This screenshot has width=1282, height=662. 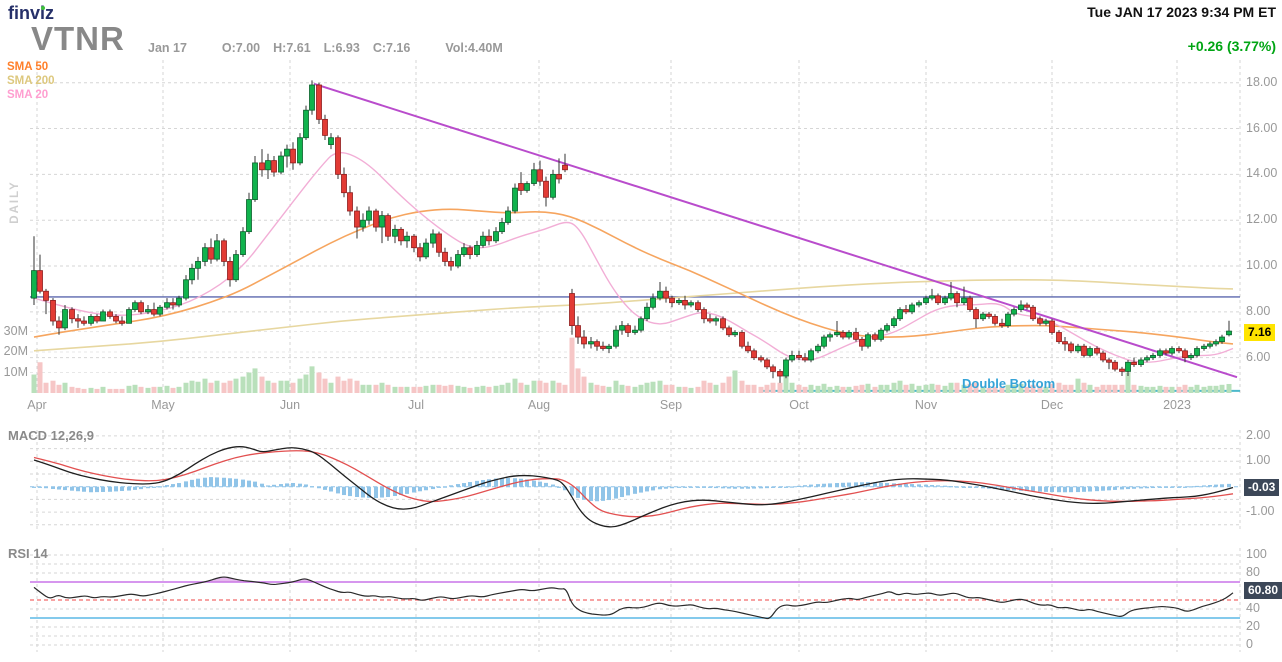 I want to click on rsi-line, so click(x=633, y=598).